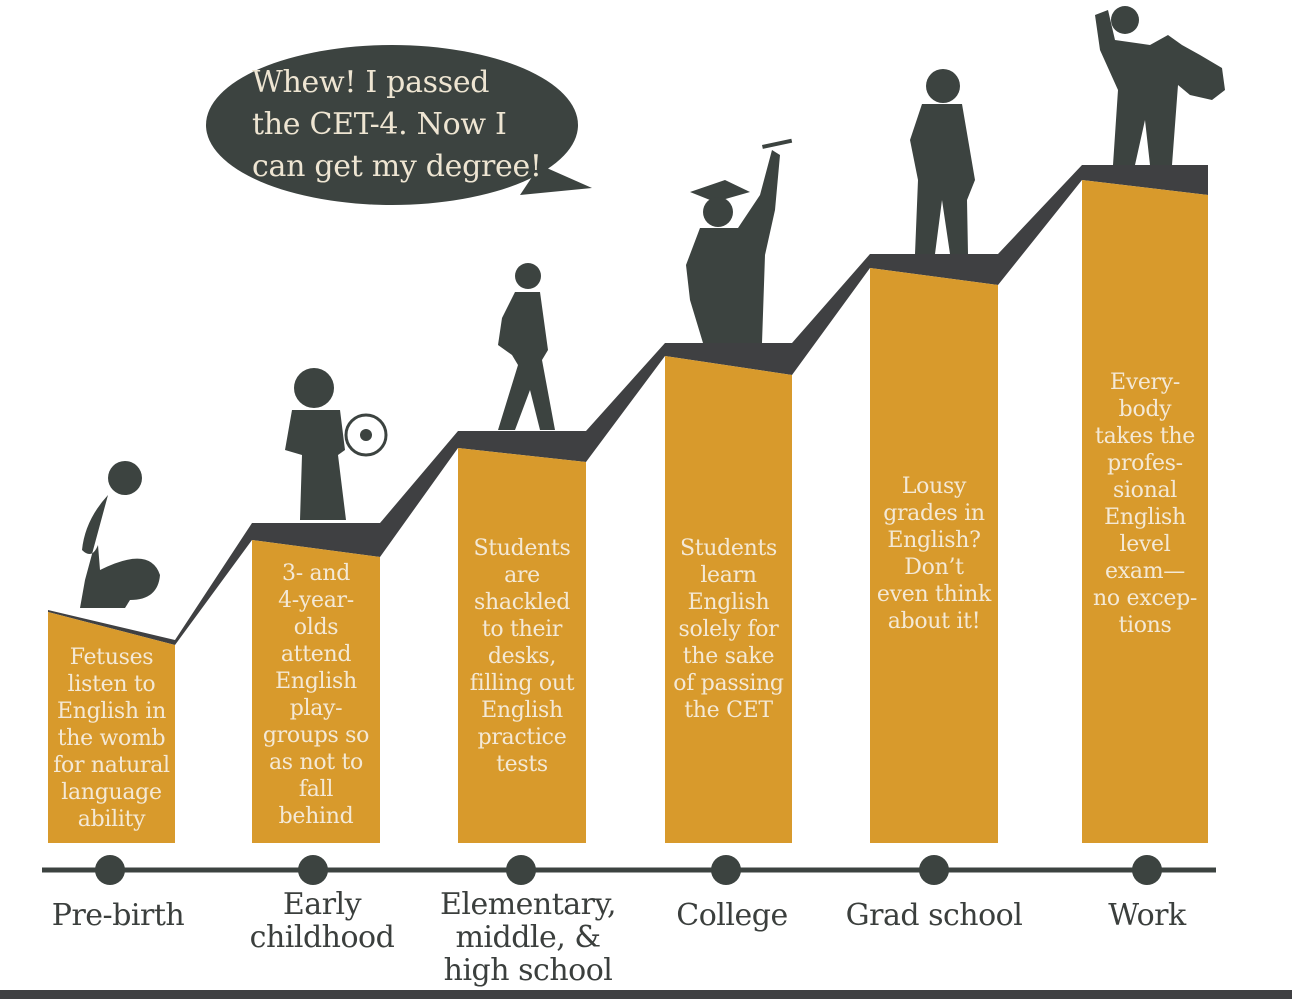 This screenshot has height=999, width=1292. What do you see at coordinates (1147, 915) in the screenshot?
I see `stage-label: Work` at bounding box center [1147, 915].